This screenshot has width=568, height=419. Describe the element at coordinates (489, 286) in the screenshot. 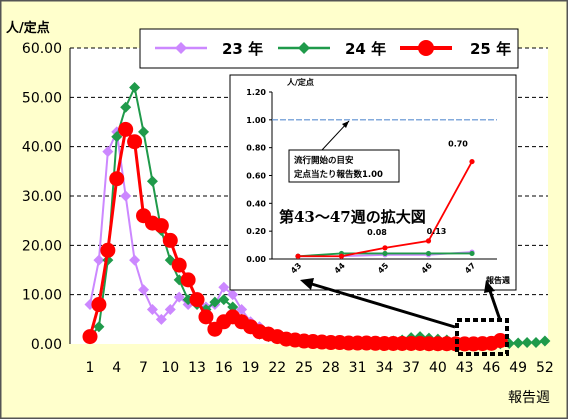

I see `zoom-arrow-right-head` at that location.